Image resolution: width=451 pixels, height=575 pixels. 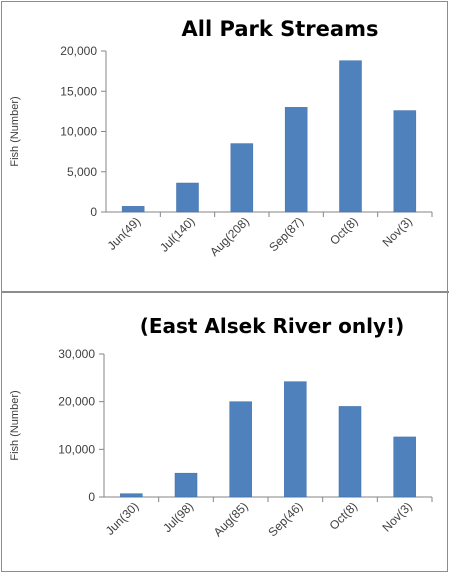 What do you see at coordinates (229, 236) in the screenshot?
I see `x-tick-label: Aug(208)` at bounding box center [229, 236].